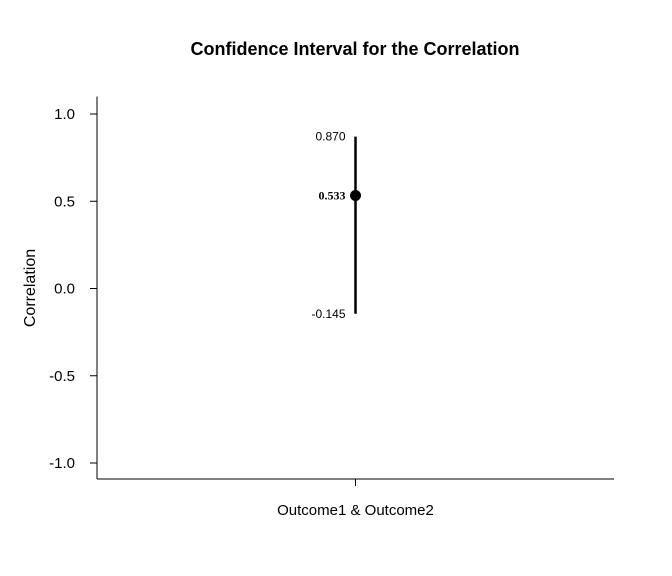 This screenshot has width=672, height=576. I want to click on y-tick-label: -1.0, so click(62, 463).